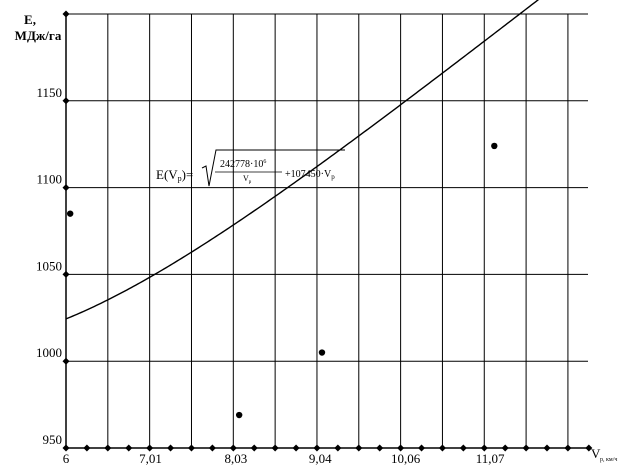  I want to click on svg-text: р, км/ч, so click(608, 460).